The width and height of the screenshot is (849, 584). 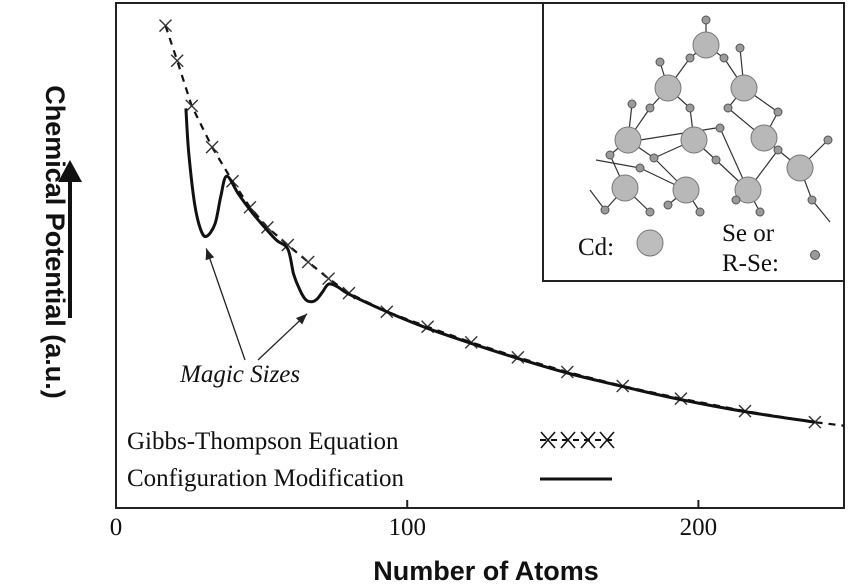 What do you see at coordinates (716, 116) in the screenshot?
I see `inset-atoms` at bounding box center [716, 116].